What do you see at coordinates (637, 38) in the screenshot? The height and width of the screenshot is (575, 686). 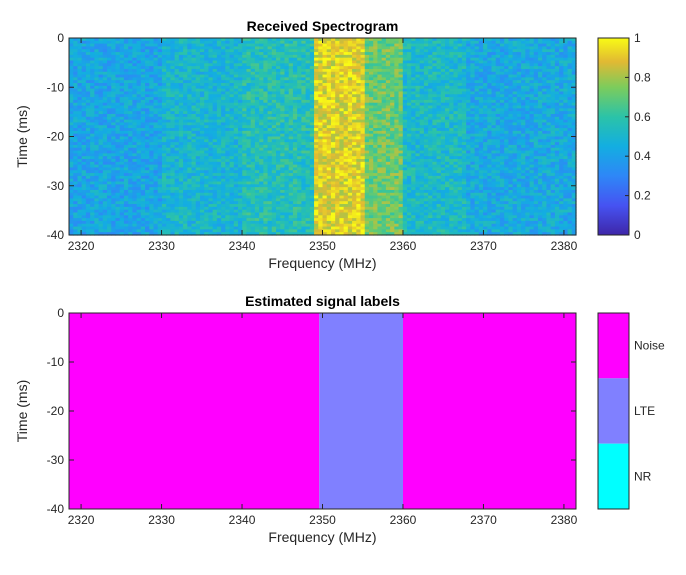 I see `colorbar-tick-label: 1` at bounding box center [637, 38].